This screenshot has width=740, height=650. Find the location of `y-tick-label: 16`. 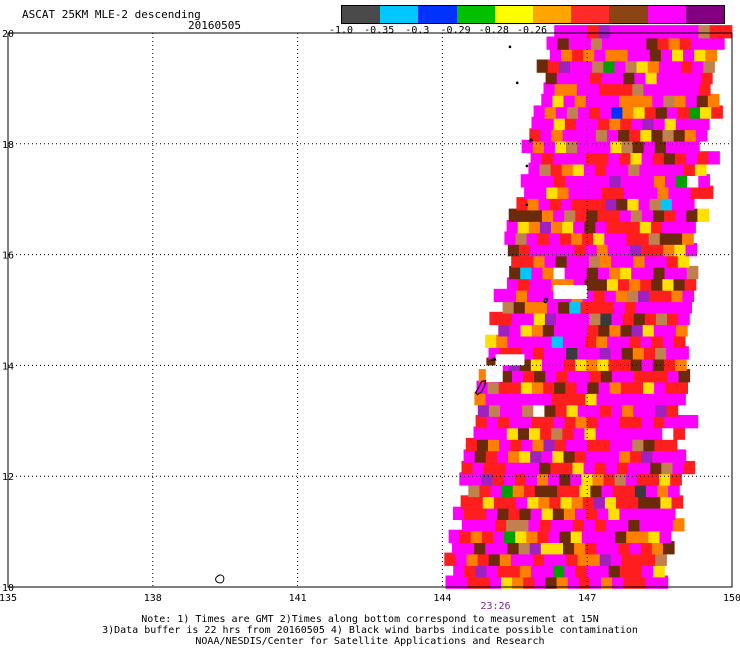

y-tick-label: 16 is located at coordinates (8, 256).